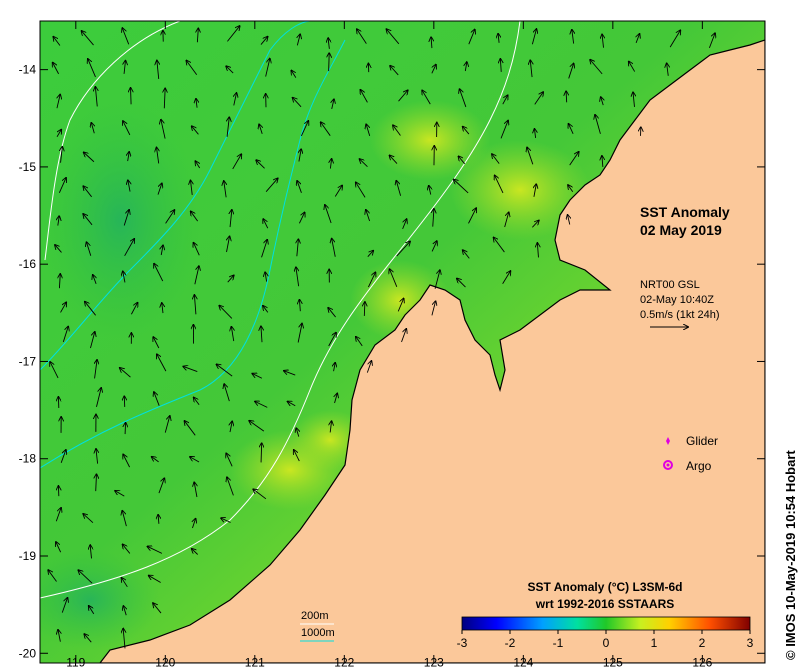  I want to click on y-tick-label: -17, so click(28, 361).